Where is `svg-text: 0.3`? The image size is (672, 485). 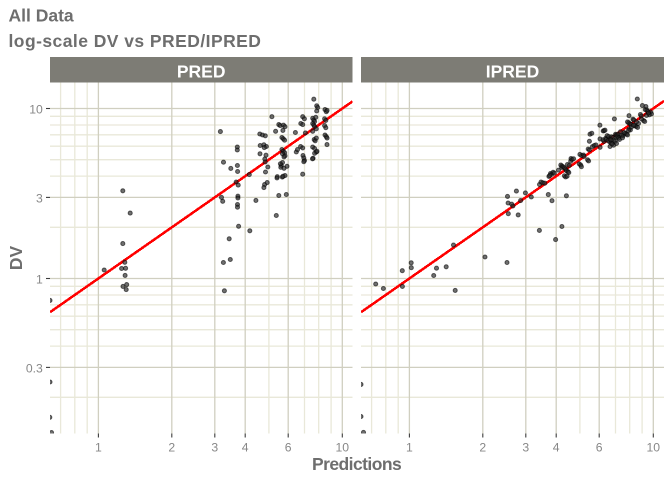
svg-text: 0.3 is located at coordinates (34, 368).